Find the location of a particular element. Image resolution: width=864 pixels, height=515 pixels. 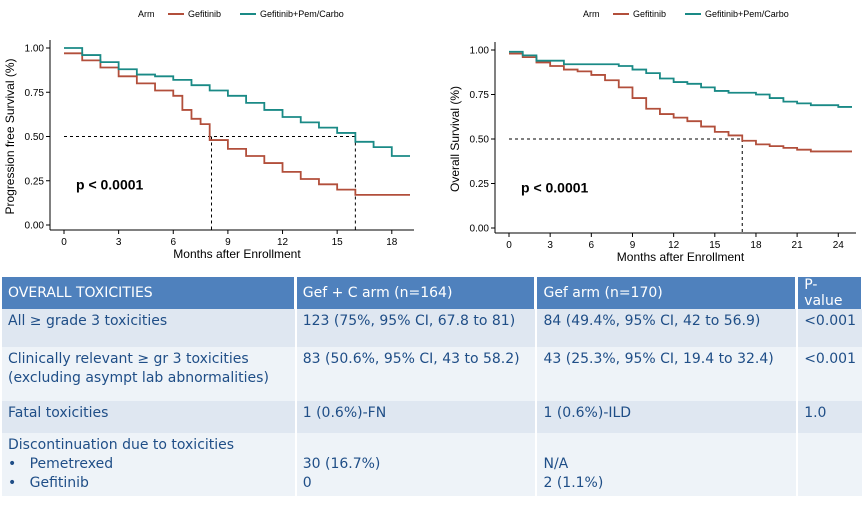

list-item: • Gefitinib is located at coordinates (48, 483).